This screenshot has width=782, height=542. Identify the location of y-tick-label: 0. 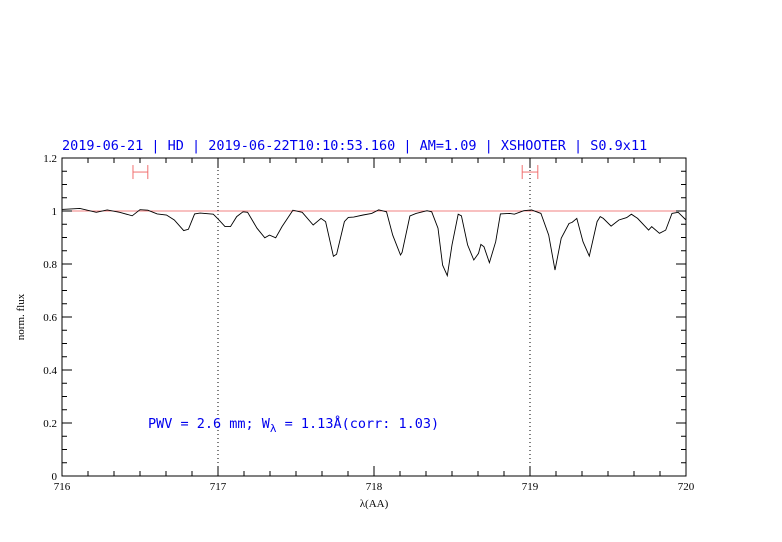
(55, 477).